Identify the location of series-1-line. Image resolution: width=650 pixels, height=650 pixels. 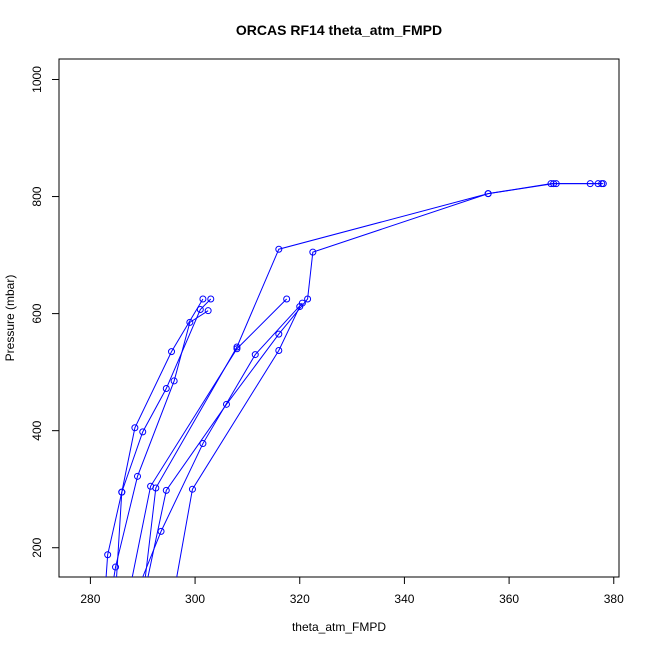
(154, 438).